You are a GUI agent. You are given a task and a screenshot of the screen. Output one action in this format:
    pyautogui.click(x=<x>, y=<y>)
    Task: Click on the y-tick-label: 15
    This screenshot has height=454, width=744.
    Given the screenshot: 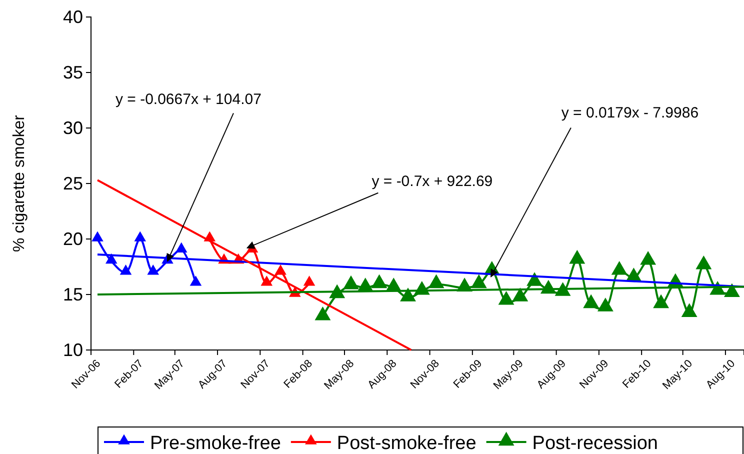 What is the action you would take?
    pyautogui.click(x=72, y=294)
    